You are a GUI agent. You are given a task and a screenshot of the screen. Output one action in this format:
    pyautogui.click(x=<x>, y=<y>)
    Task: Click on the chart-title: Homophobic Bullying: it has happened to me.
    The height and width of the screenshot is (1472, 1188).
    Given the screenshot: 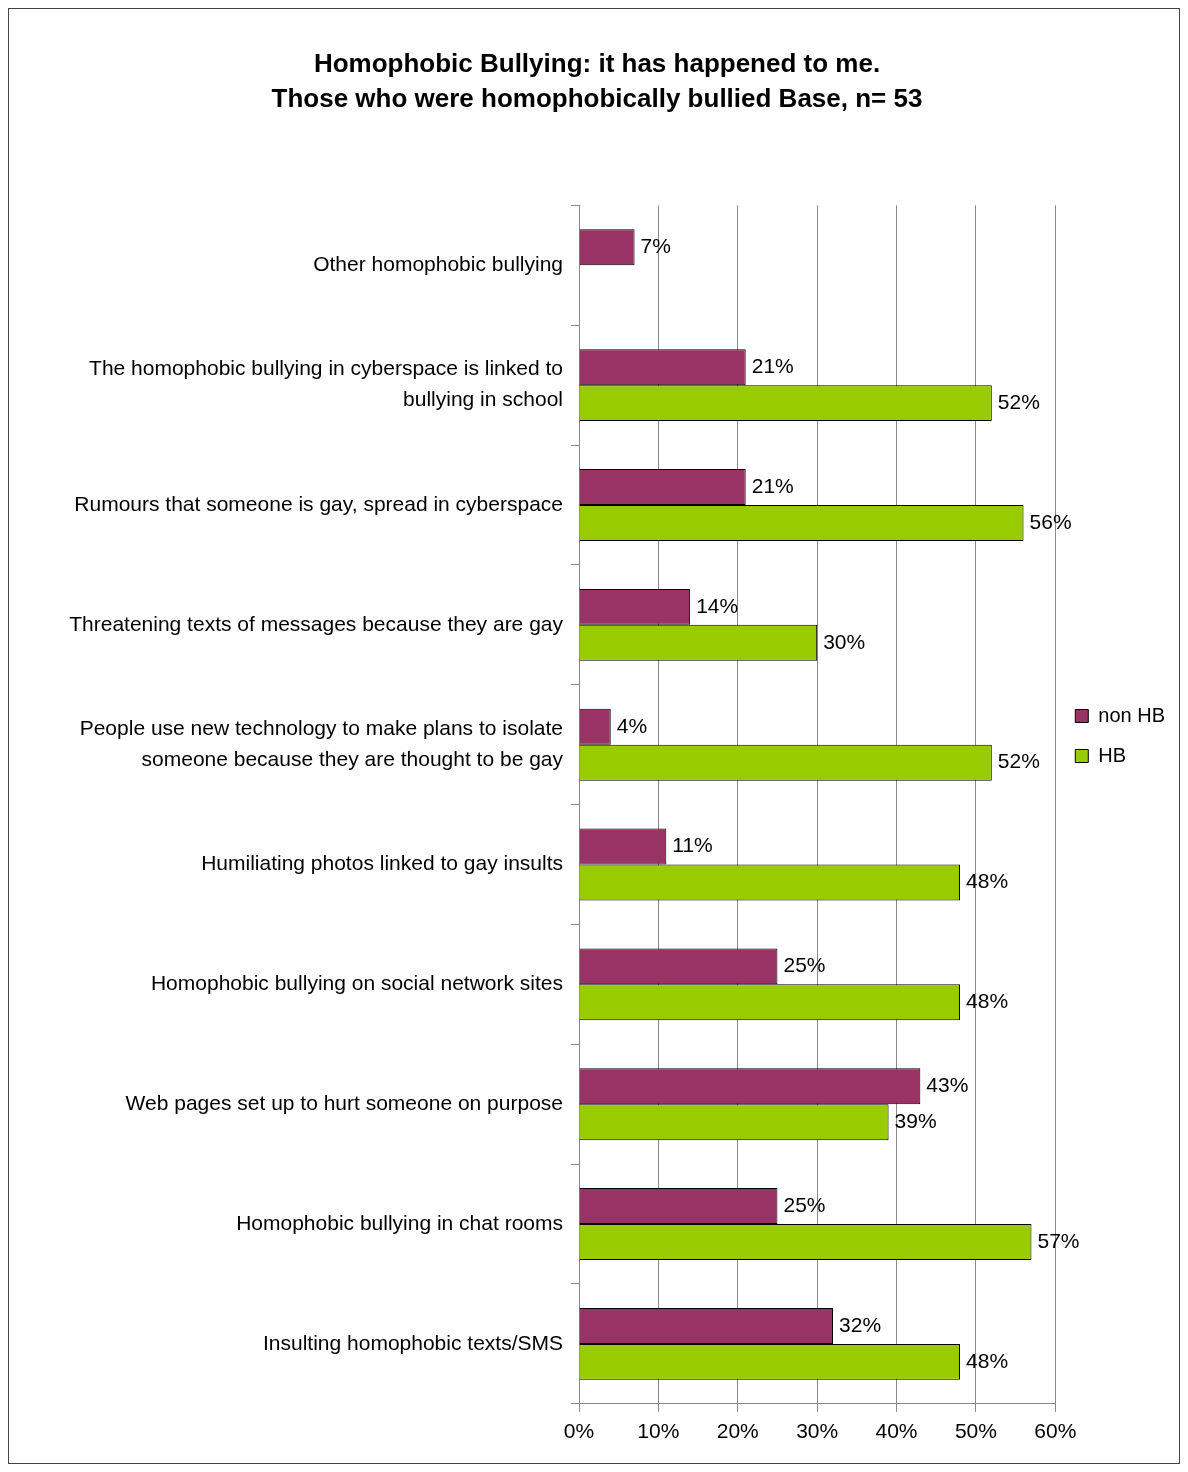 What is the action you would take?
    pyautogui.click(x=597, y=62)
    